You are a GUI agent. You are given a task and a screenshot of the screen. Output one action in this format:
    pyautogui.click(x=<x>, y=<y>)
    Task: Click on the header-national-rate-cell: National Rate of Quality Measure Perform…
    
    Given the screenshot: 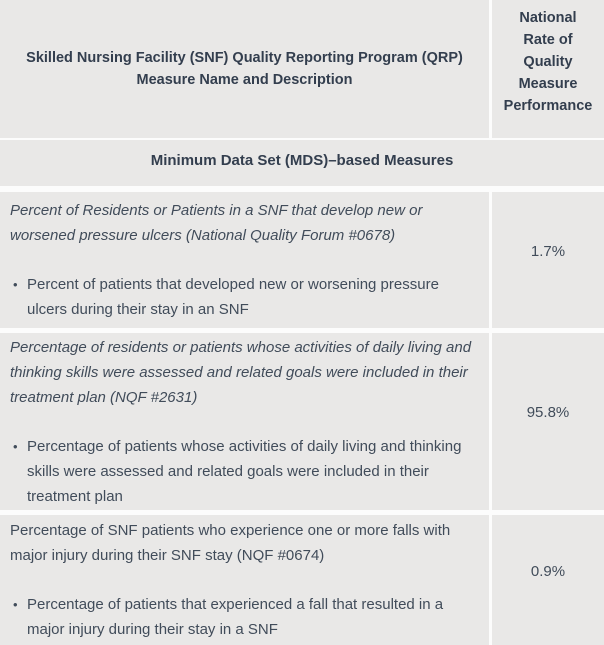 What is the action you would take?
    pyautogui.click(x=546, y=69)
    